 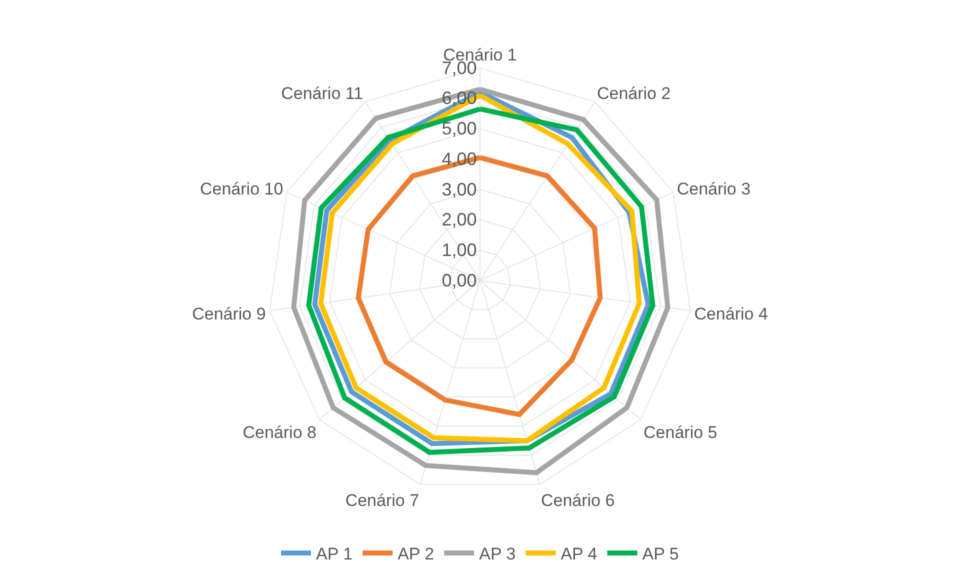 What do you see at coordinates (579, 554) in the screenshot?
I see `legend-label: AP 4` at bounding box center [579, 554].